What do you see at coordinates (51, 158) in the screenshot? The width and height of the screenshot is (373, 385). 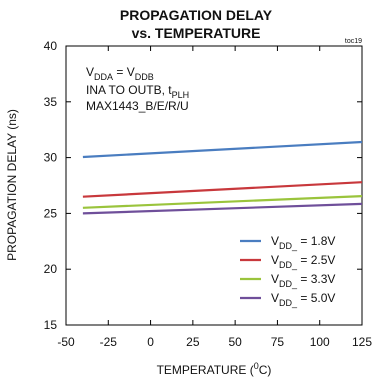 I see `y-tick-label: 30` at bounding box center [51, 158].